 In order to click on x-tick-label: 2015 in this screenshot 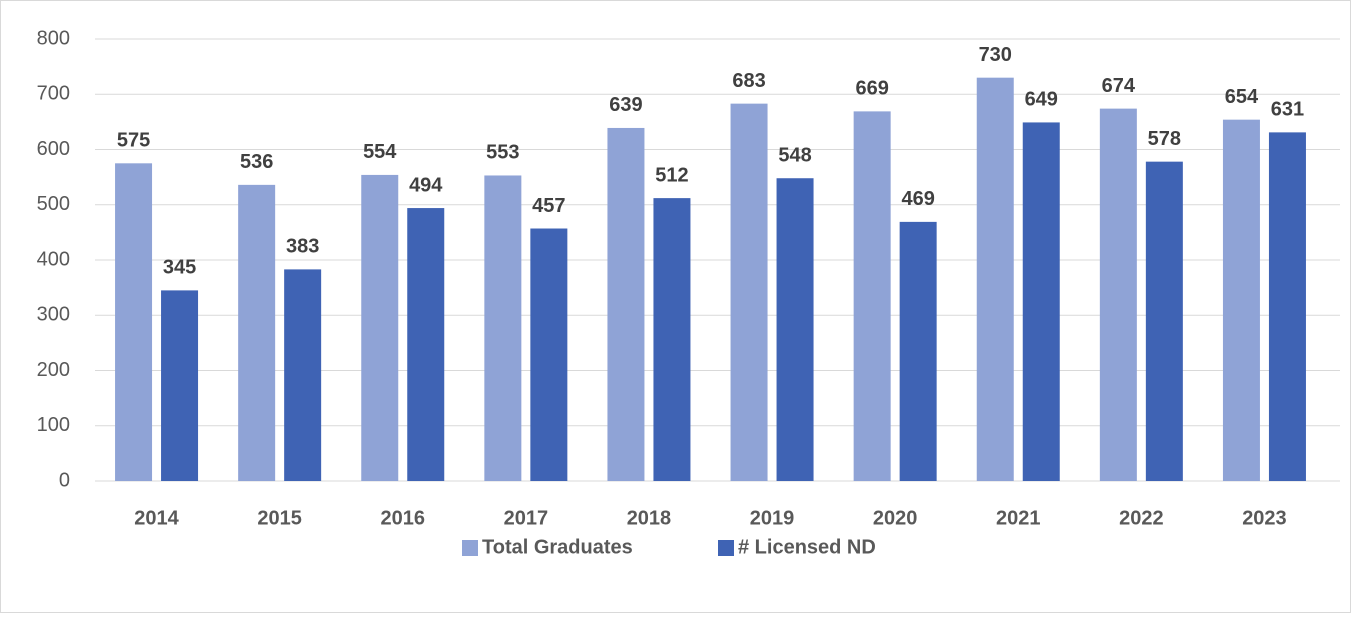, I will do `click(279, 518)`.